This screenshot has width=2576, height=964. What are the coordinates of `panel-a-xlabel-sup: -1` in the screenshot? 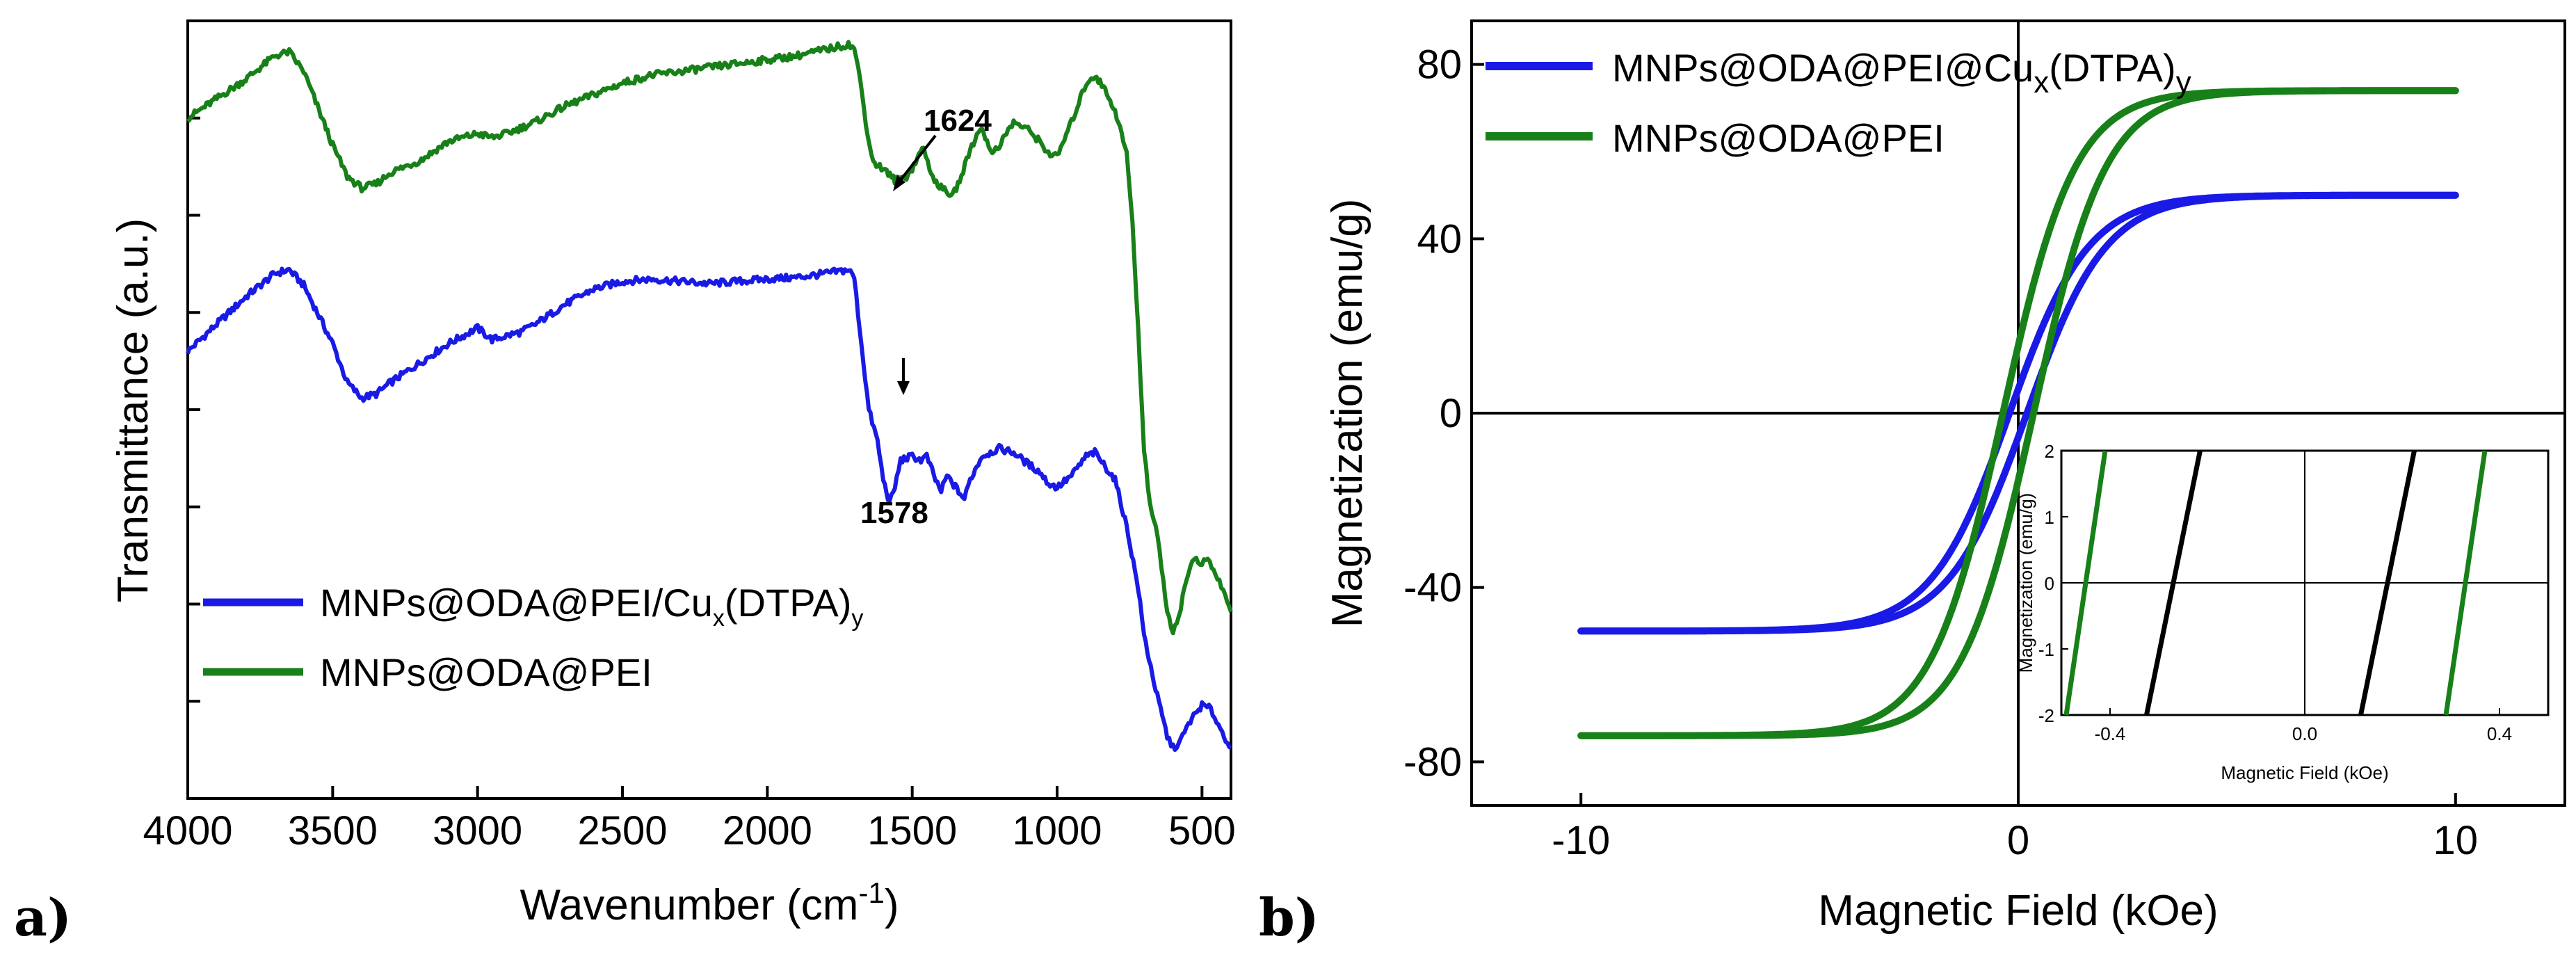 It's located at (871, 892).